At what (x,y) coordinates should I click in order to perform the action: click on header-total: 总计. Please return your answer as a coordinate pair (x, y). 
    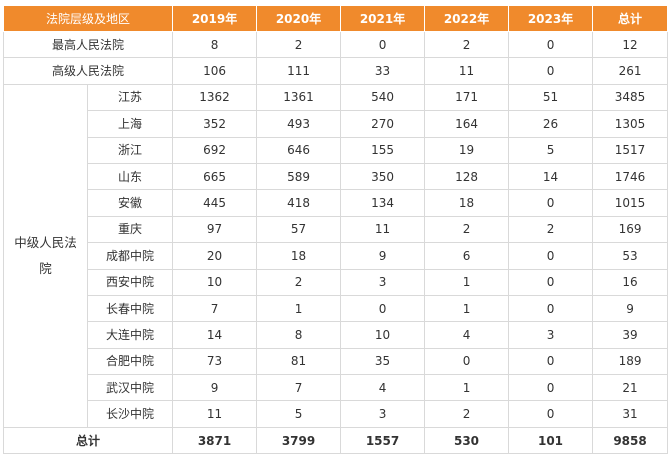
    Looking at the image, I should click on (630, 18).